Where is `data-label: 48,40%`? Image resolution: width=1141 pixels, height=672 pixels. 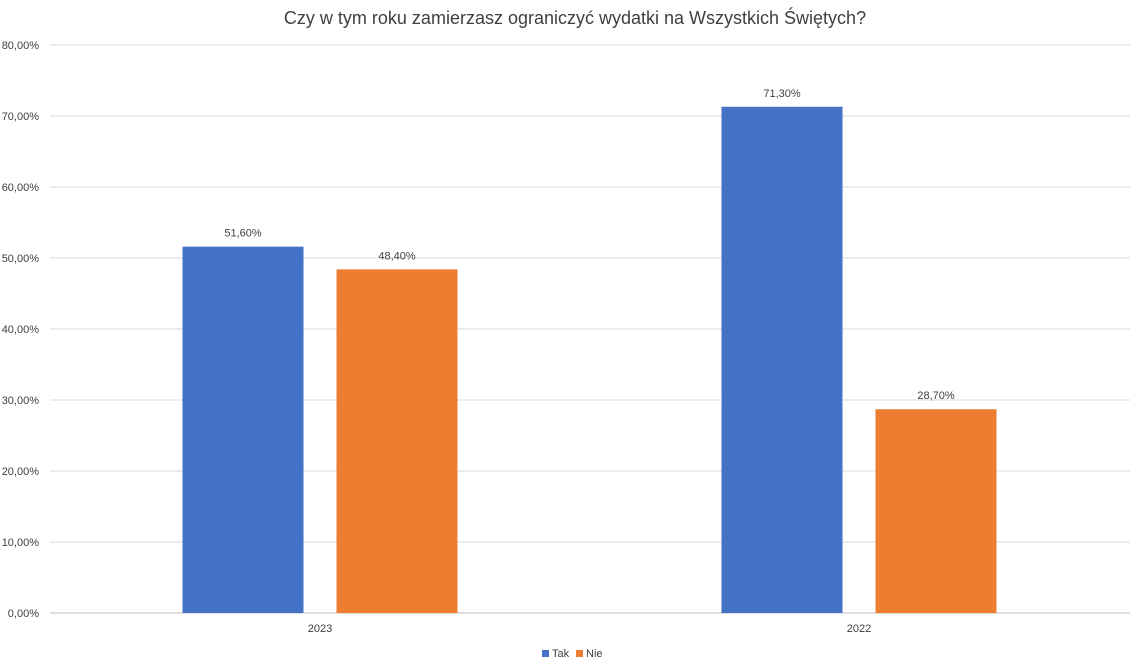
data-label: 48,40% is located at coordinates (397, 256).